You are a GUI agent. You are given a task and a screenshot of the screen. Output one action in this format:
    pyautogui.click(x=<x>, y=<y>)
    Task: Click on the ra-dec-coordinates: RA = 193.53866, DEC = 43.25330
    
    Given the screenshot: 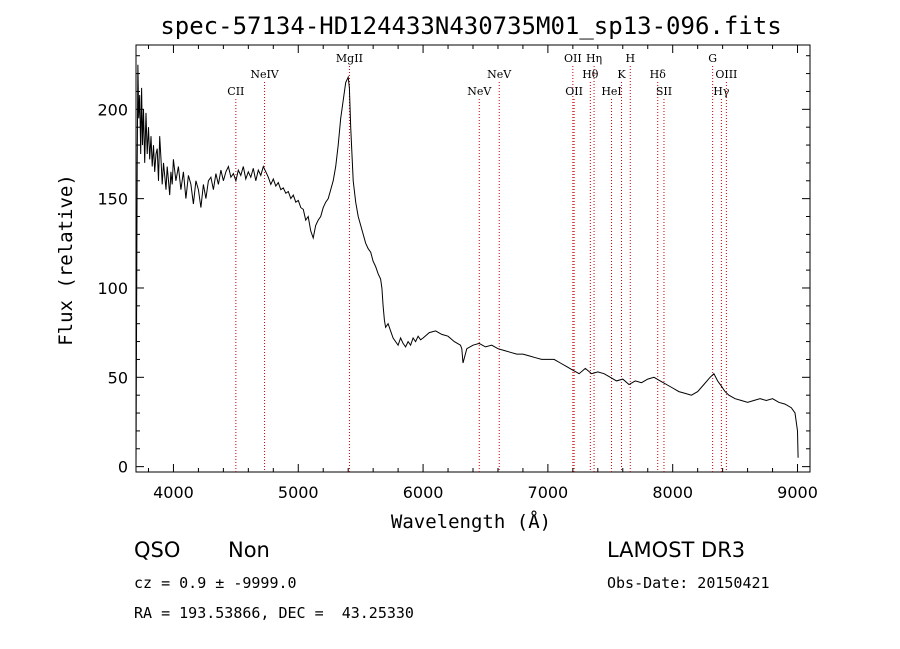 What is the action you would take?
    pyautogui.click(x=274, y=613)
    